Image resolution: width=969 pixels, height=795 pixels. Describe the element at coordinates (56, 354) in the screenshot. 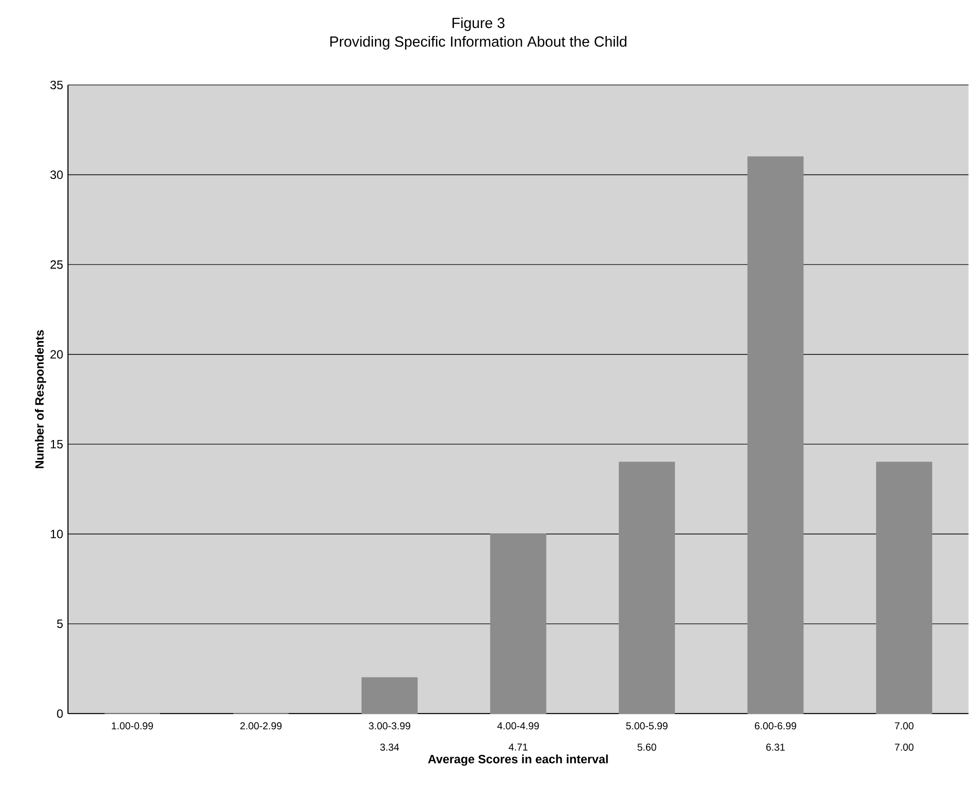

I see `y-tick-label: 20` at that location.